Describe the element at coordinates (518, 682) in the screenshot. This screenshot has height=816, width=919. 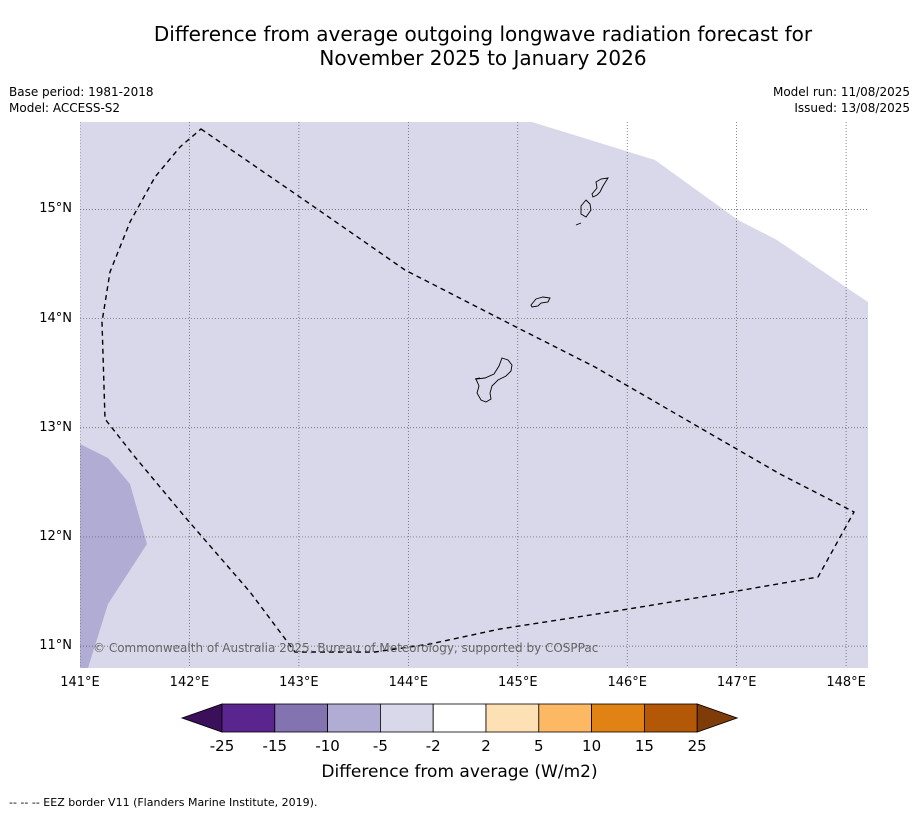
I see `longitude-label: 145°E` at that location.